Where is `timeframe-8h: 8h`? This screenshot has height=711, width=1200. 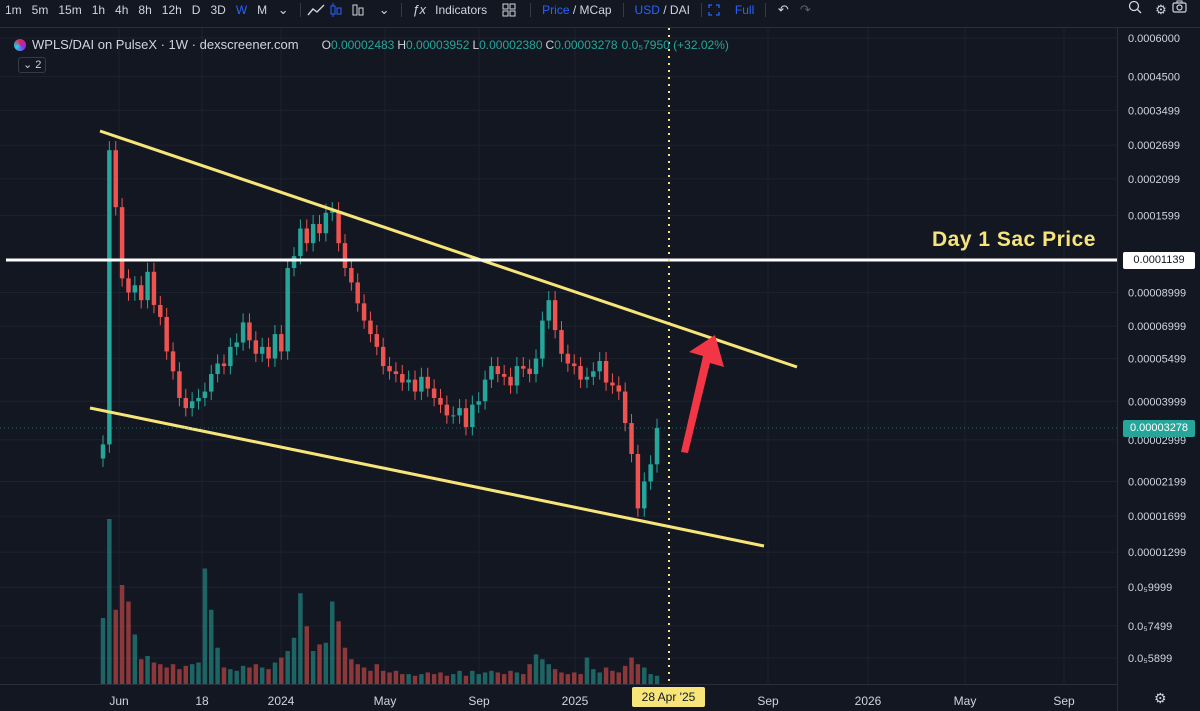
timeframe-8h: 8h is located at coordinates (145, 10).